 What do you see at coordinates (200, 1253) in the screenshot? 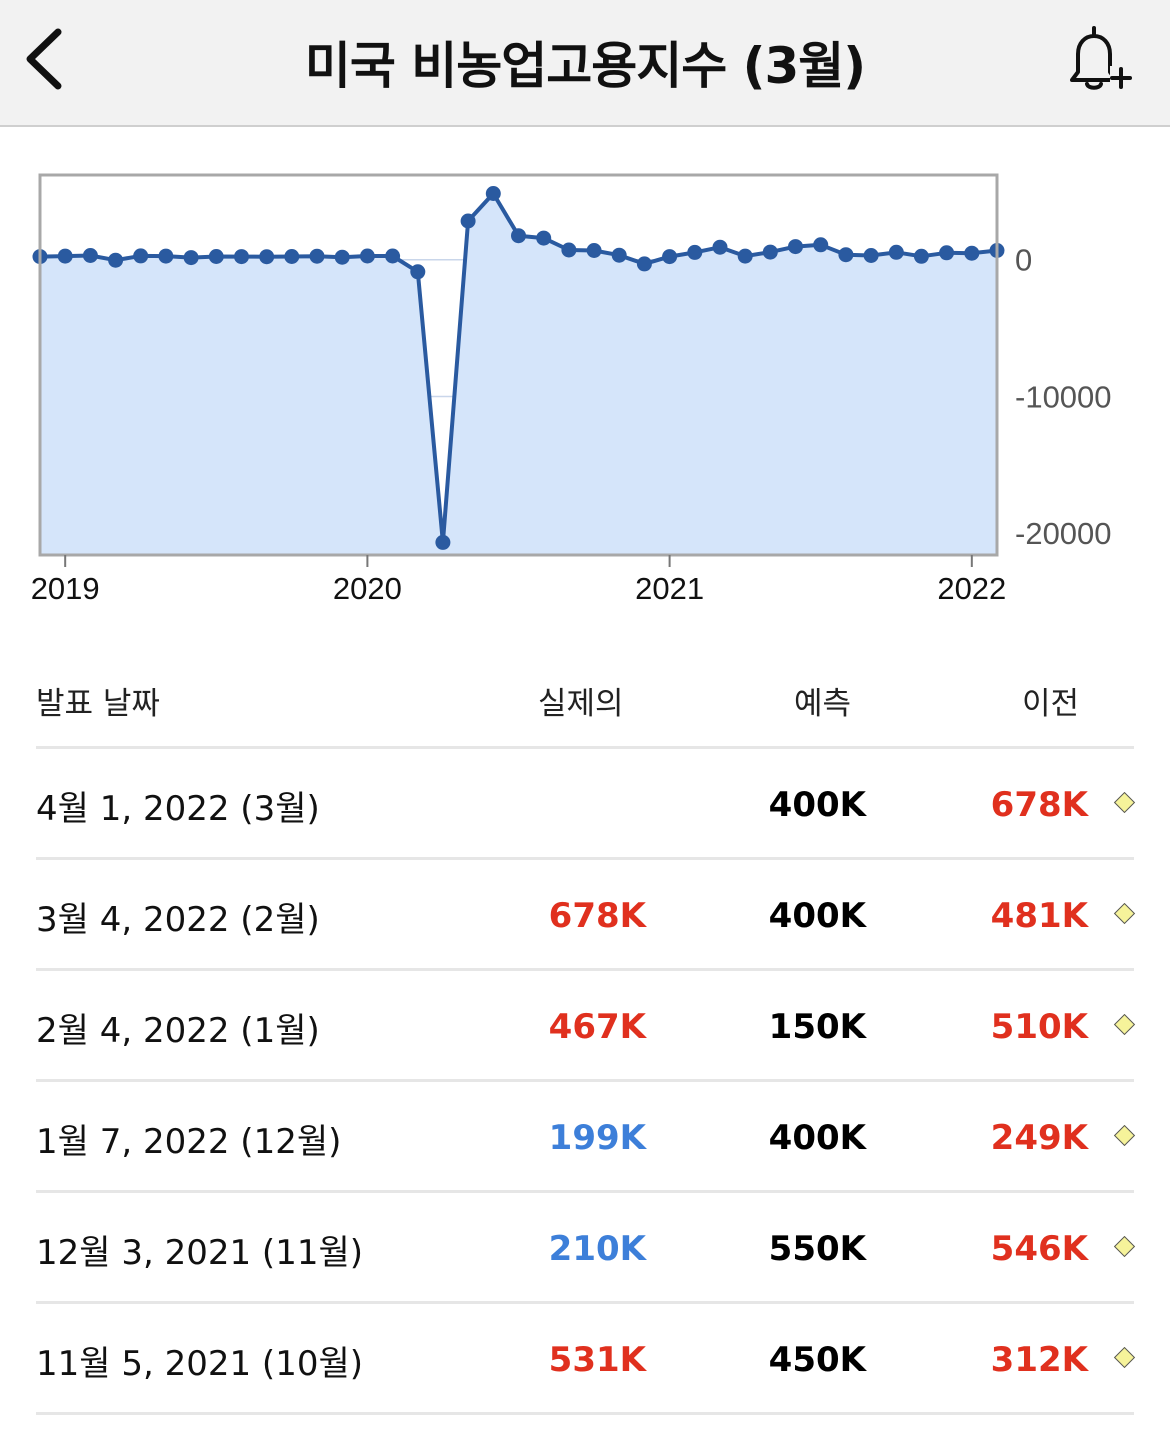
I see `release-date: 12월 3, 2021 (11월)` at bounding box center [200, 1253].